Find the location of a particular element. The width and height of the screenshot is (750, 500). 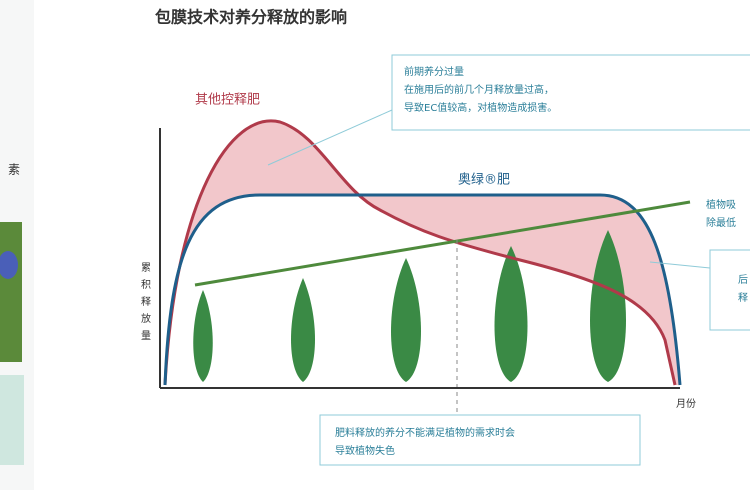

x-label: 月份 is located at coordinates (686, 404).